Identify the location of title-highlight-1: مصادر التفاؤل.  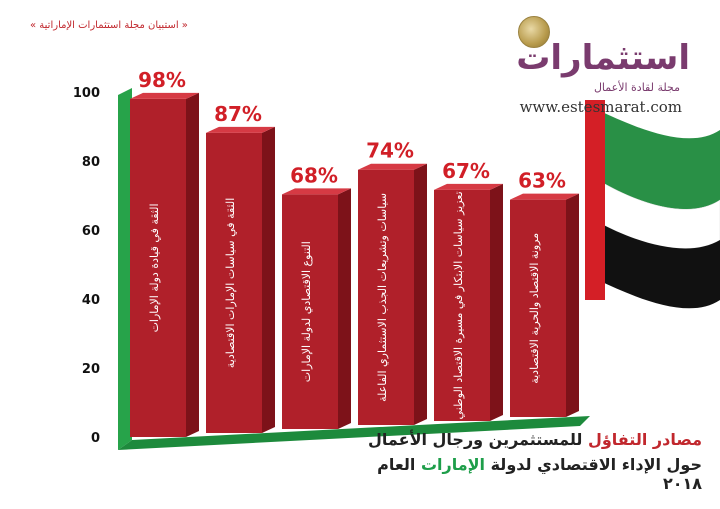
(644, 439).